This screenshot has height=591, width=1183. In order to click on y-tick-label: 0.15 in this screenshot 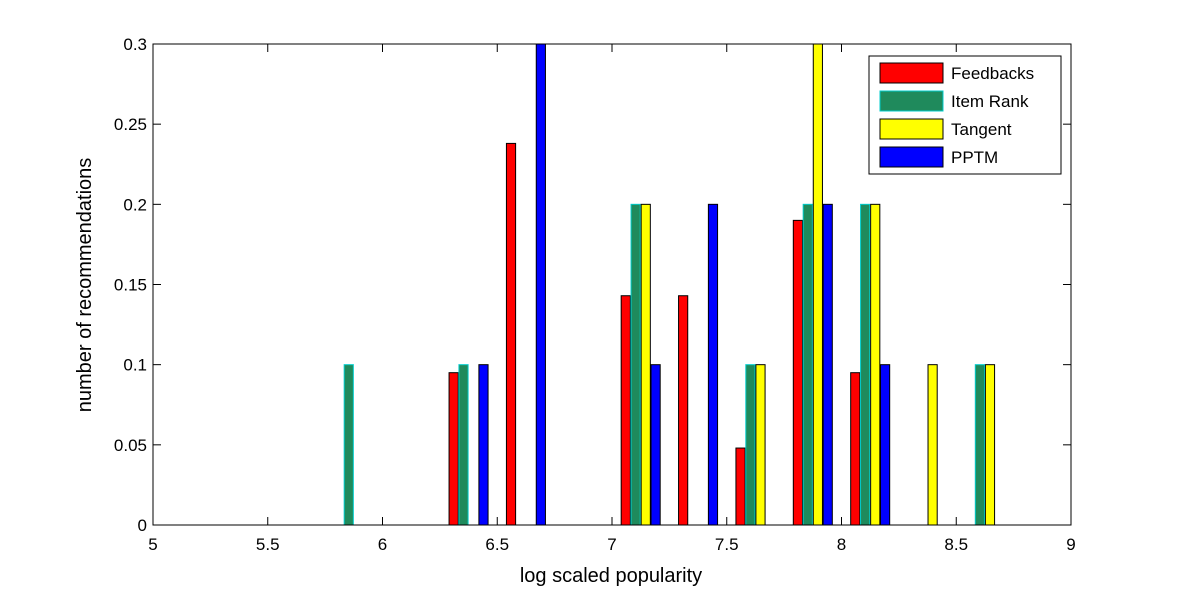, I will do `click(130, 285)`.